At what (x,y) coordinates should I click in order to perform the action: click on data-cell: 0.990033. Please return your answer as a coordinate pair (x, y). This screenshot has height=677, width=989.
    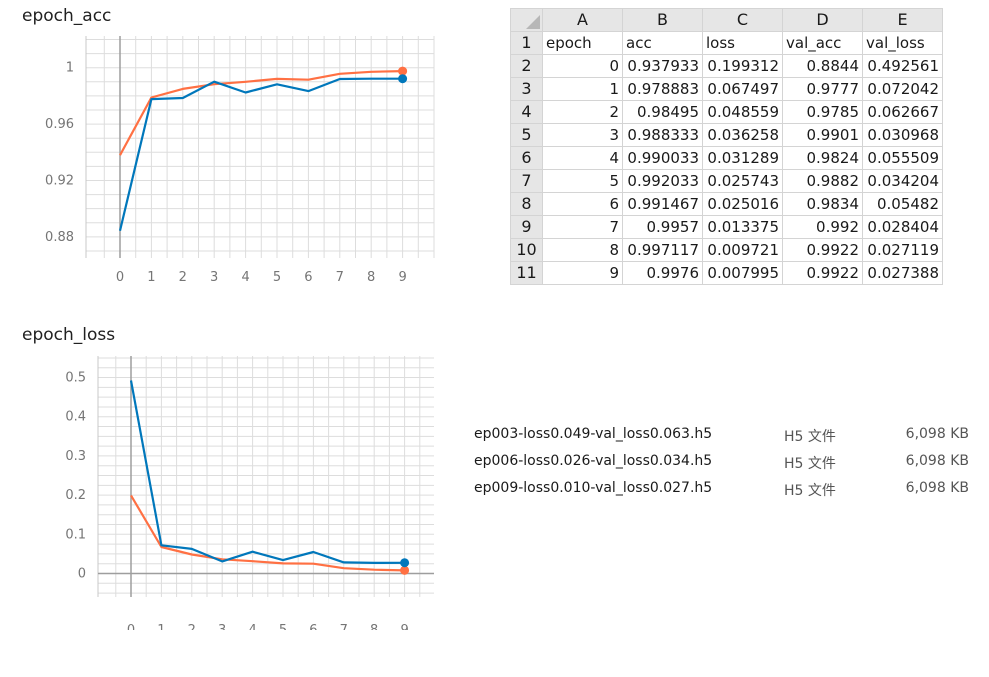
    Looking at the image, I should click on (662, 158).